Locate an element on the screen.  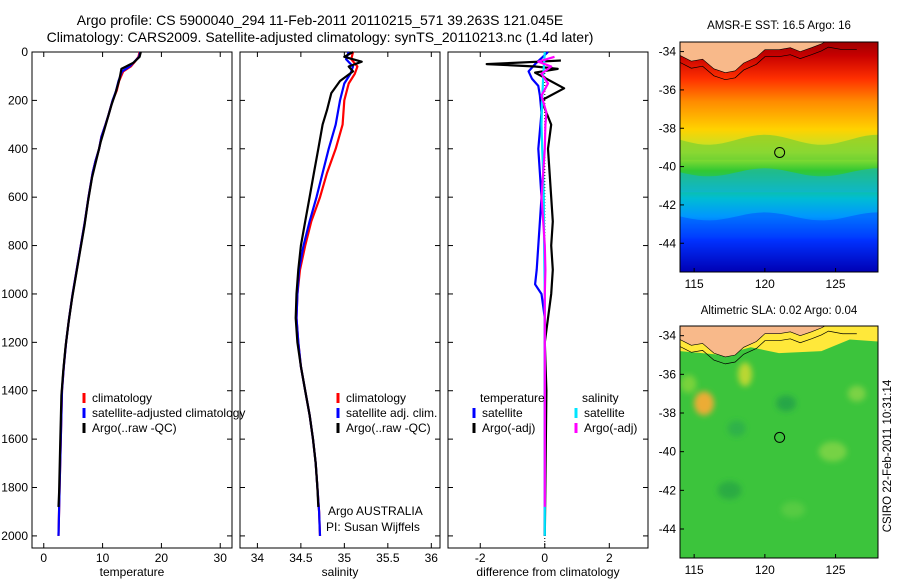
temperature-y-tick-label: 1800 is located at coordinates (14, 488).